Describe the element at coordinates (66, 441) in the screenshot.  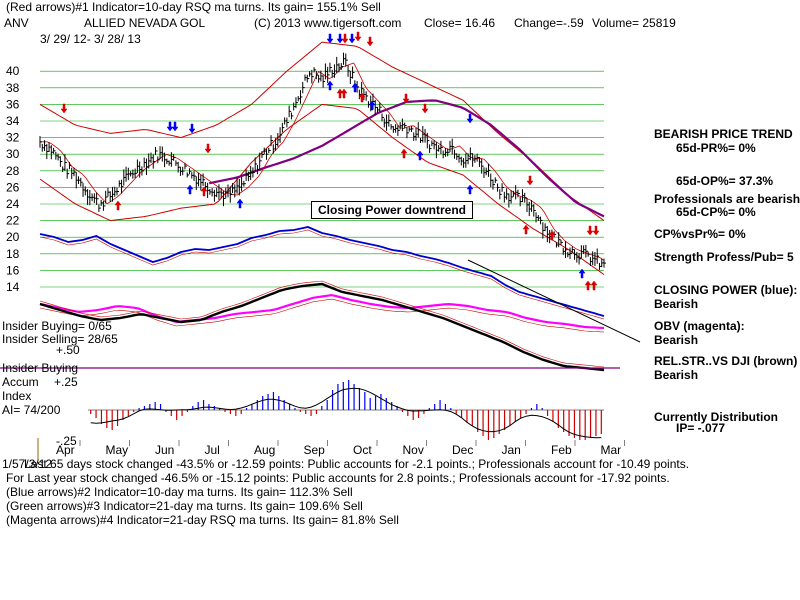
I see `accum-minus25: -.25` at that location.